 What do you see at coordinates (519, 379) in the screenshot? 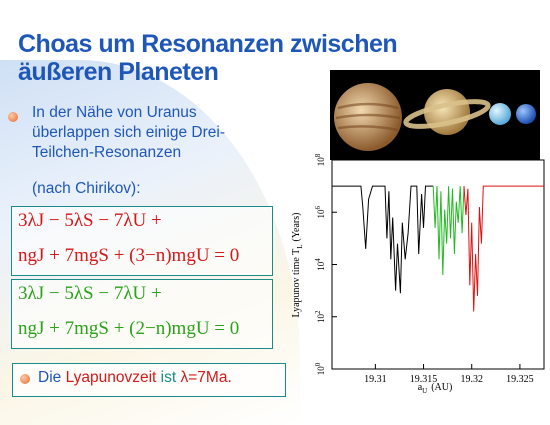
I see `x-tick-label: 19.325` at bounding box center [519, 379].